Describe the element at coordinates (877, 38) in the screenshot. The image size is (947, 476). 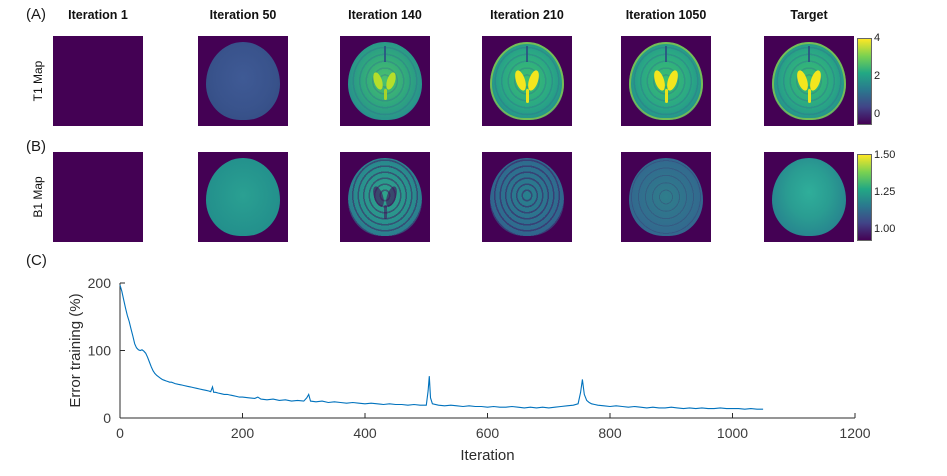
I see `t1-colorbar-tick-max: 4` at that location.